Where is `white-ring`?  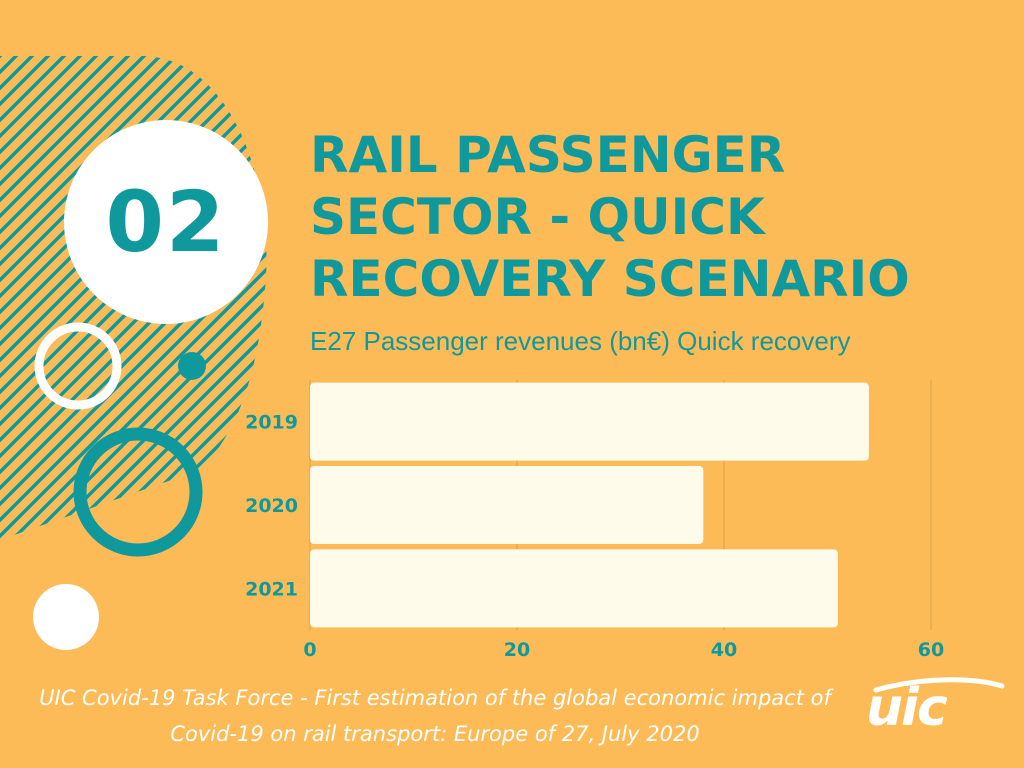
white-ring is located at coordinates (78, 366).